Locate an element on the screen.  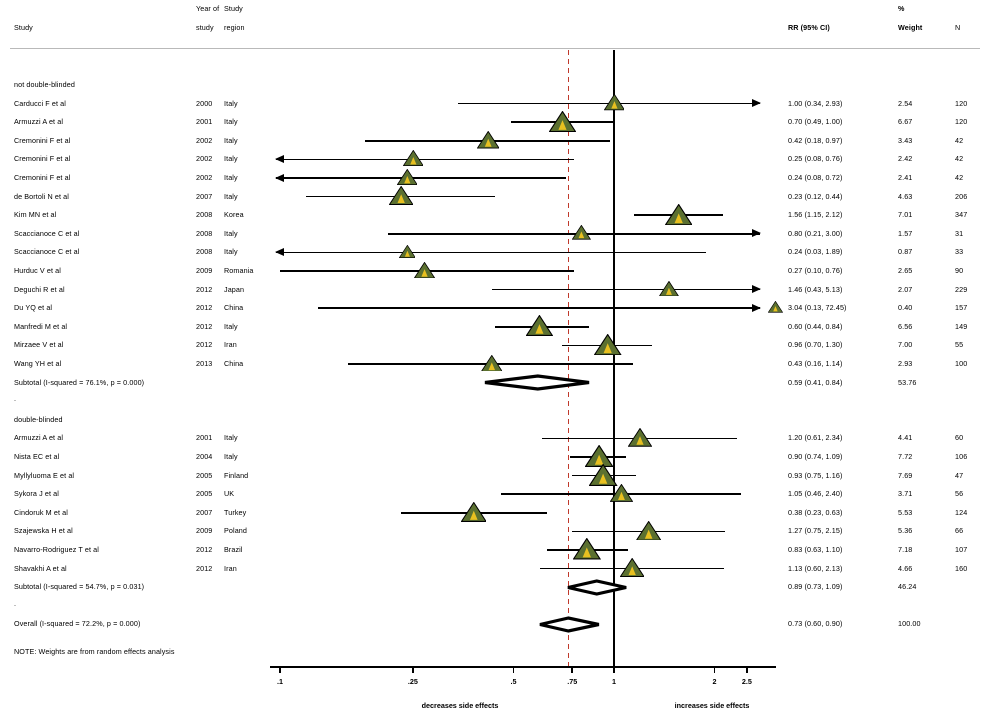
row-study-label: Manfredi M et al is located at coordinates (41, 326).